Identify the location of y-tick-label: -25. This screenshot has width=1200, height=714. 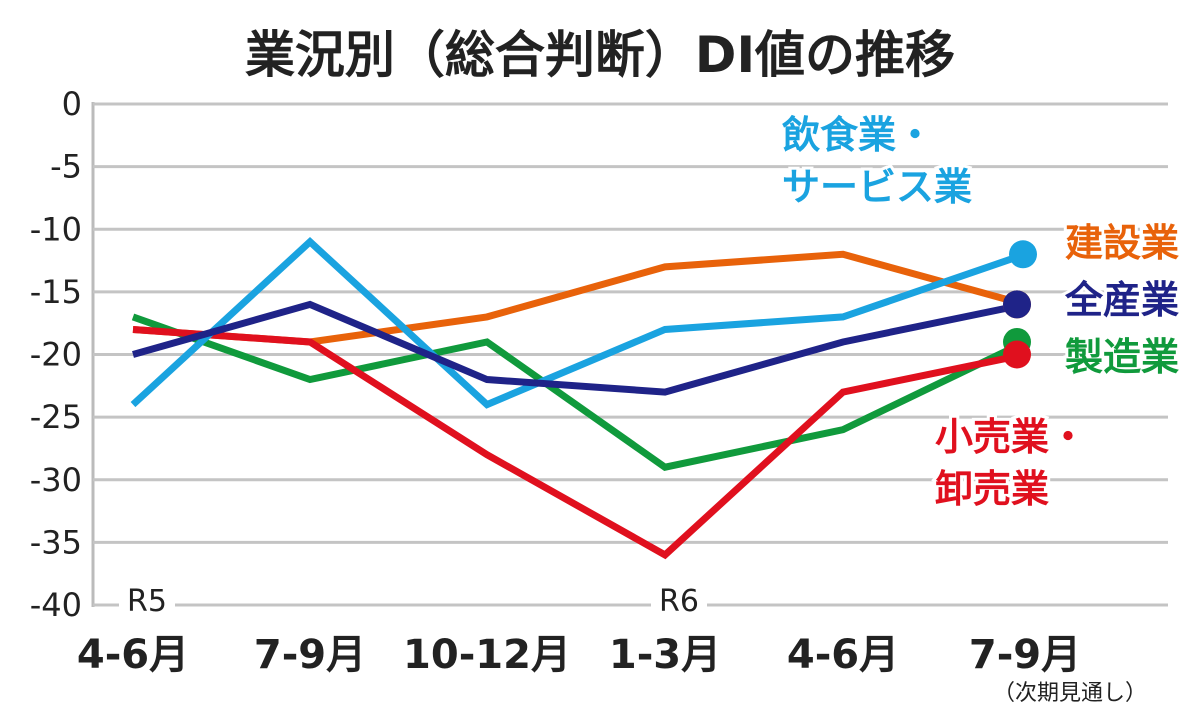
(56, 417).